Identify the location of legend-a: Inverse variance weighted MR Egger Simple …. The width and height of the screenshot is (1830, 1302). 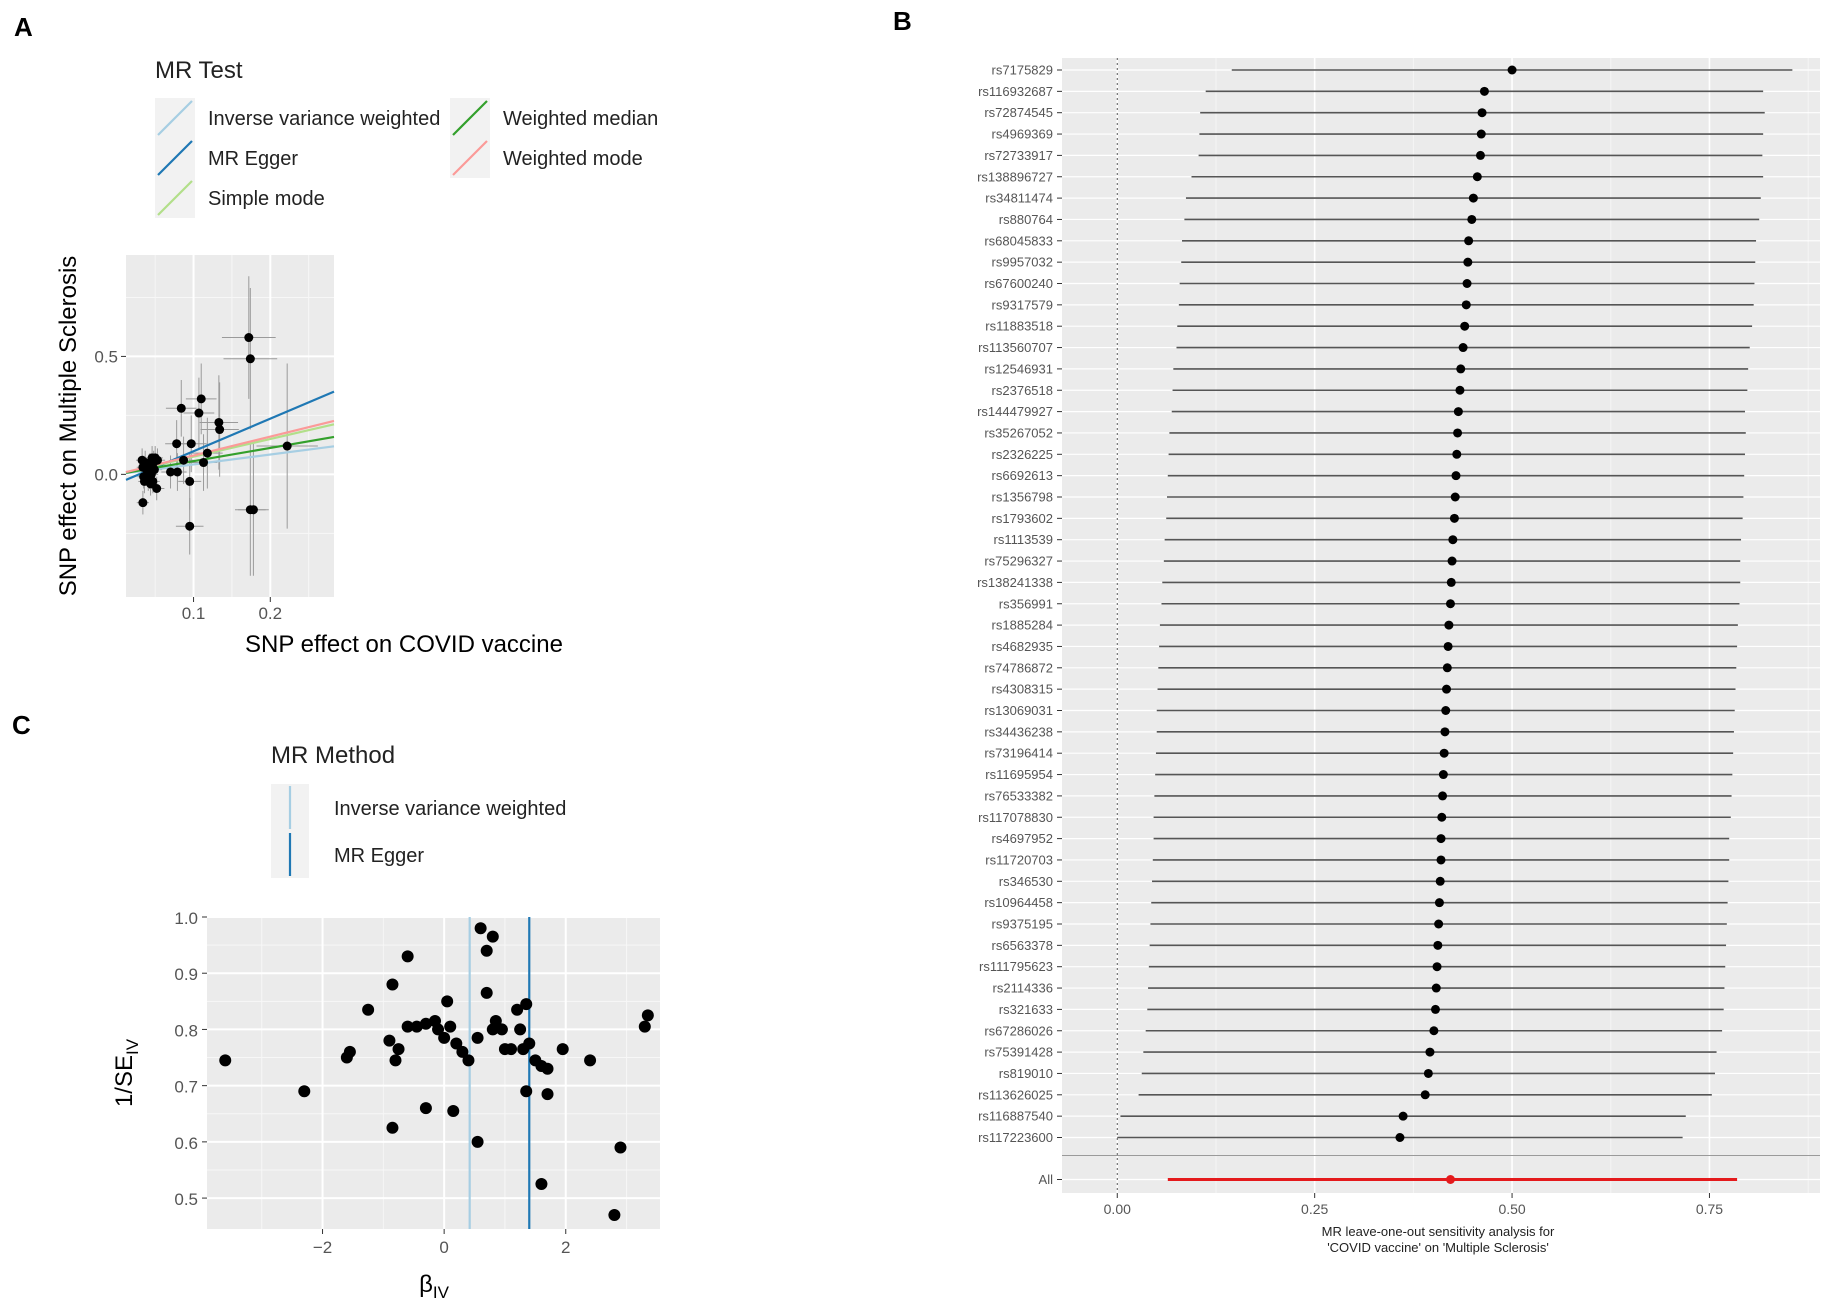
(406, 158).